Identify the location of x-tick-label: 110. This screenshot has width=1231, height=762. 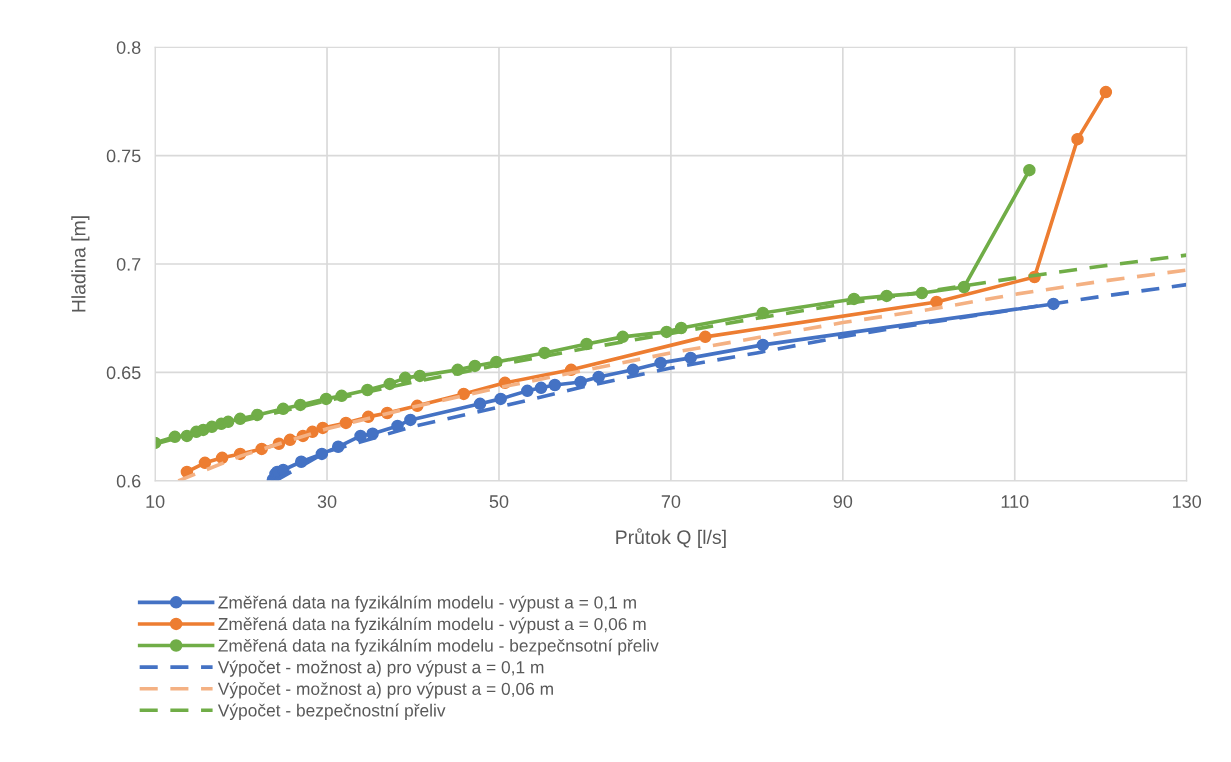
(1015, 501).